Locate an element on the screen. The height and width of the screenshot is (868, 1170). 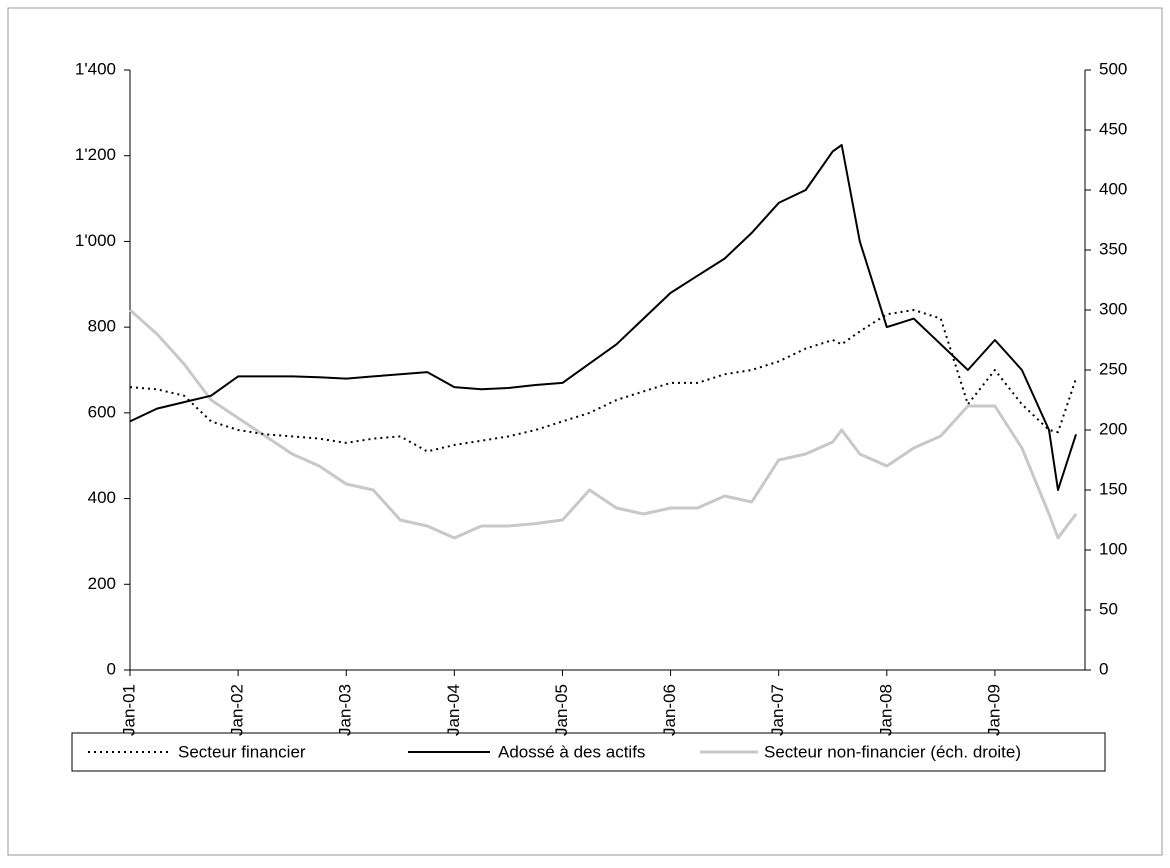
y2-tick-label: 0 is located at coordinates (1103, 668).